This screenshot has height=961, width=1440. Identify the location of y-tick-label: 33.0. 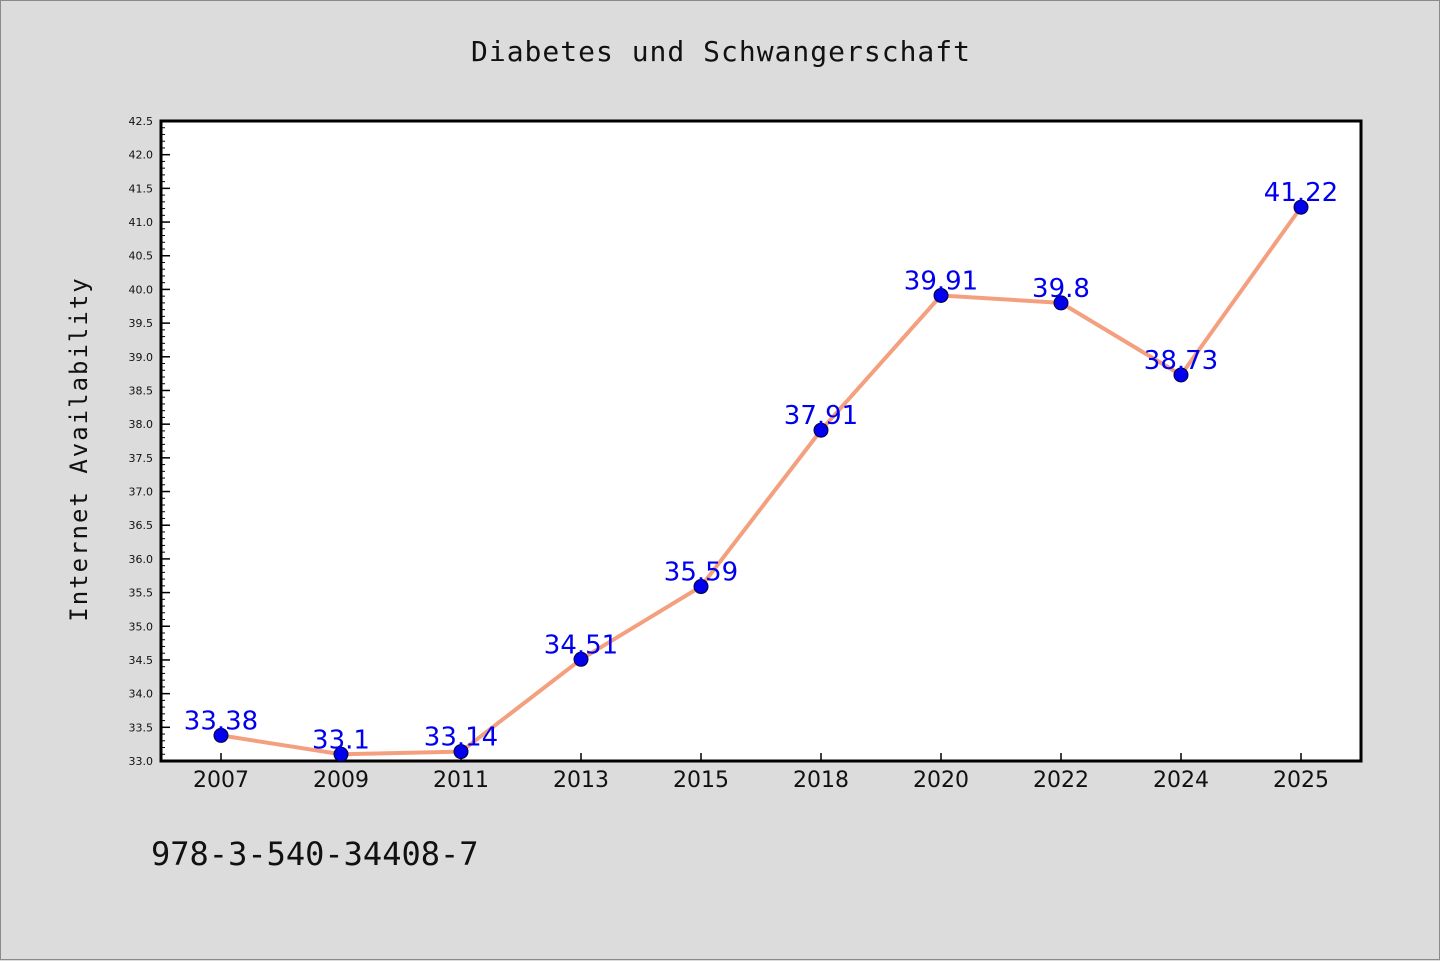
(141, 761).